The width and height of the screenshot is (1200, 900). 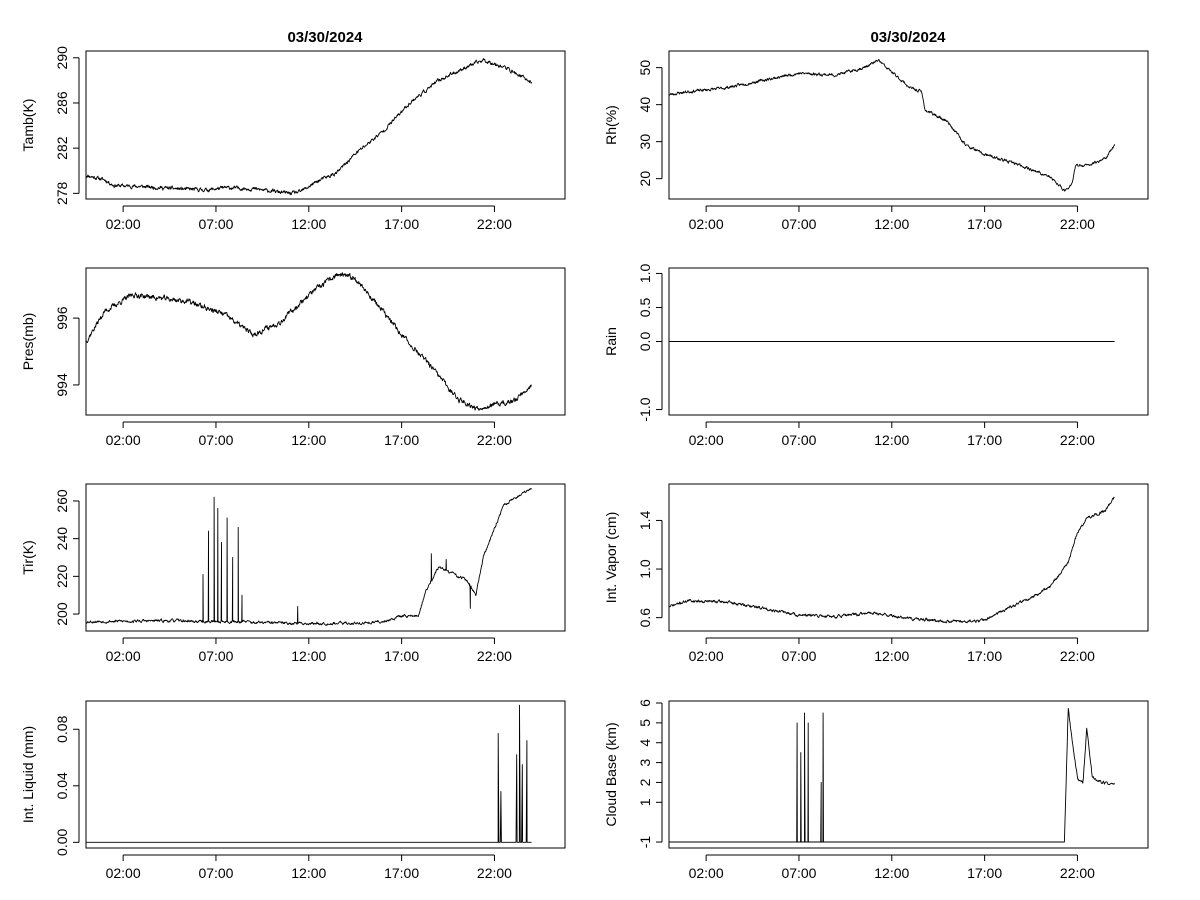 I want to click on y-tick-label: 4, so click(x=645, y=743).